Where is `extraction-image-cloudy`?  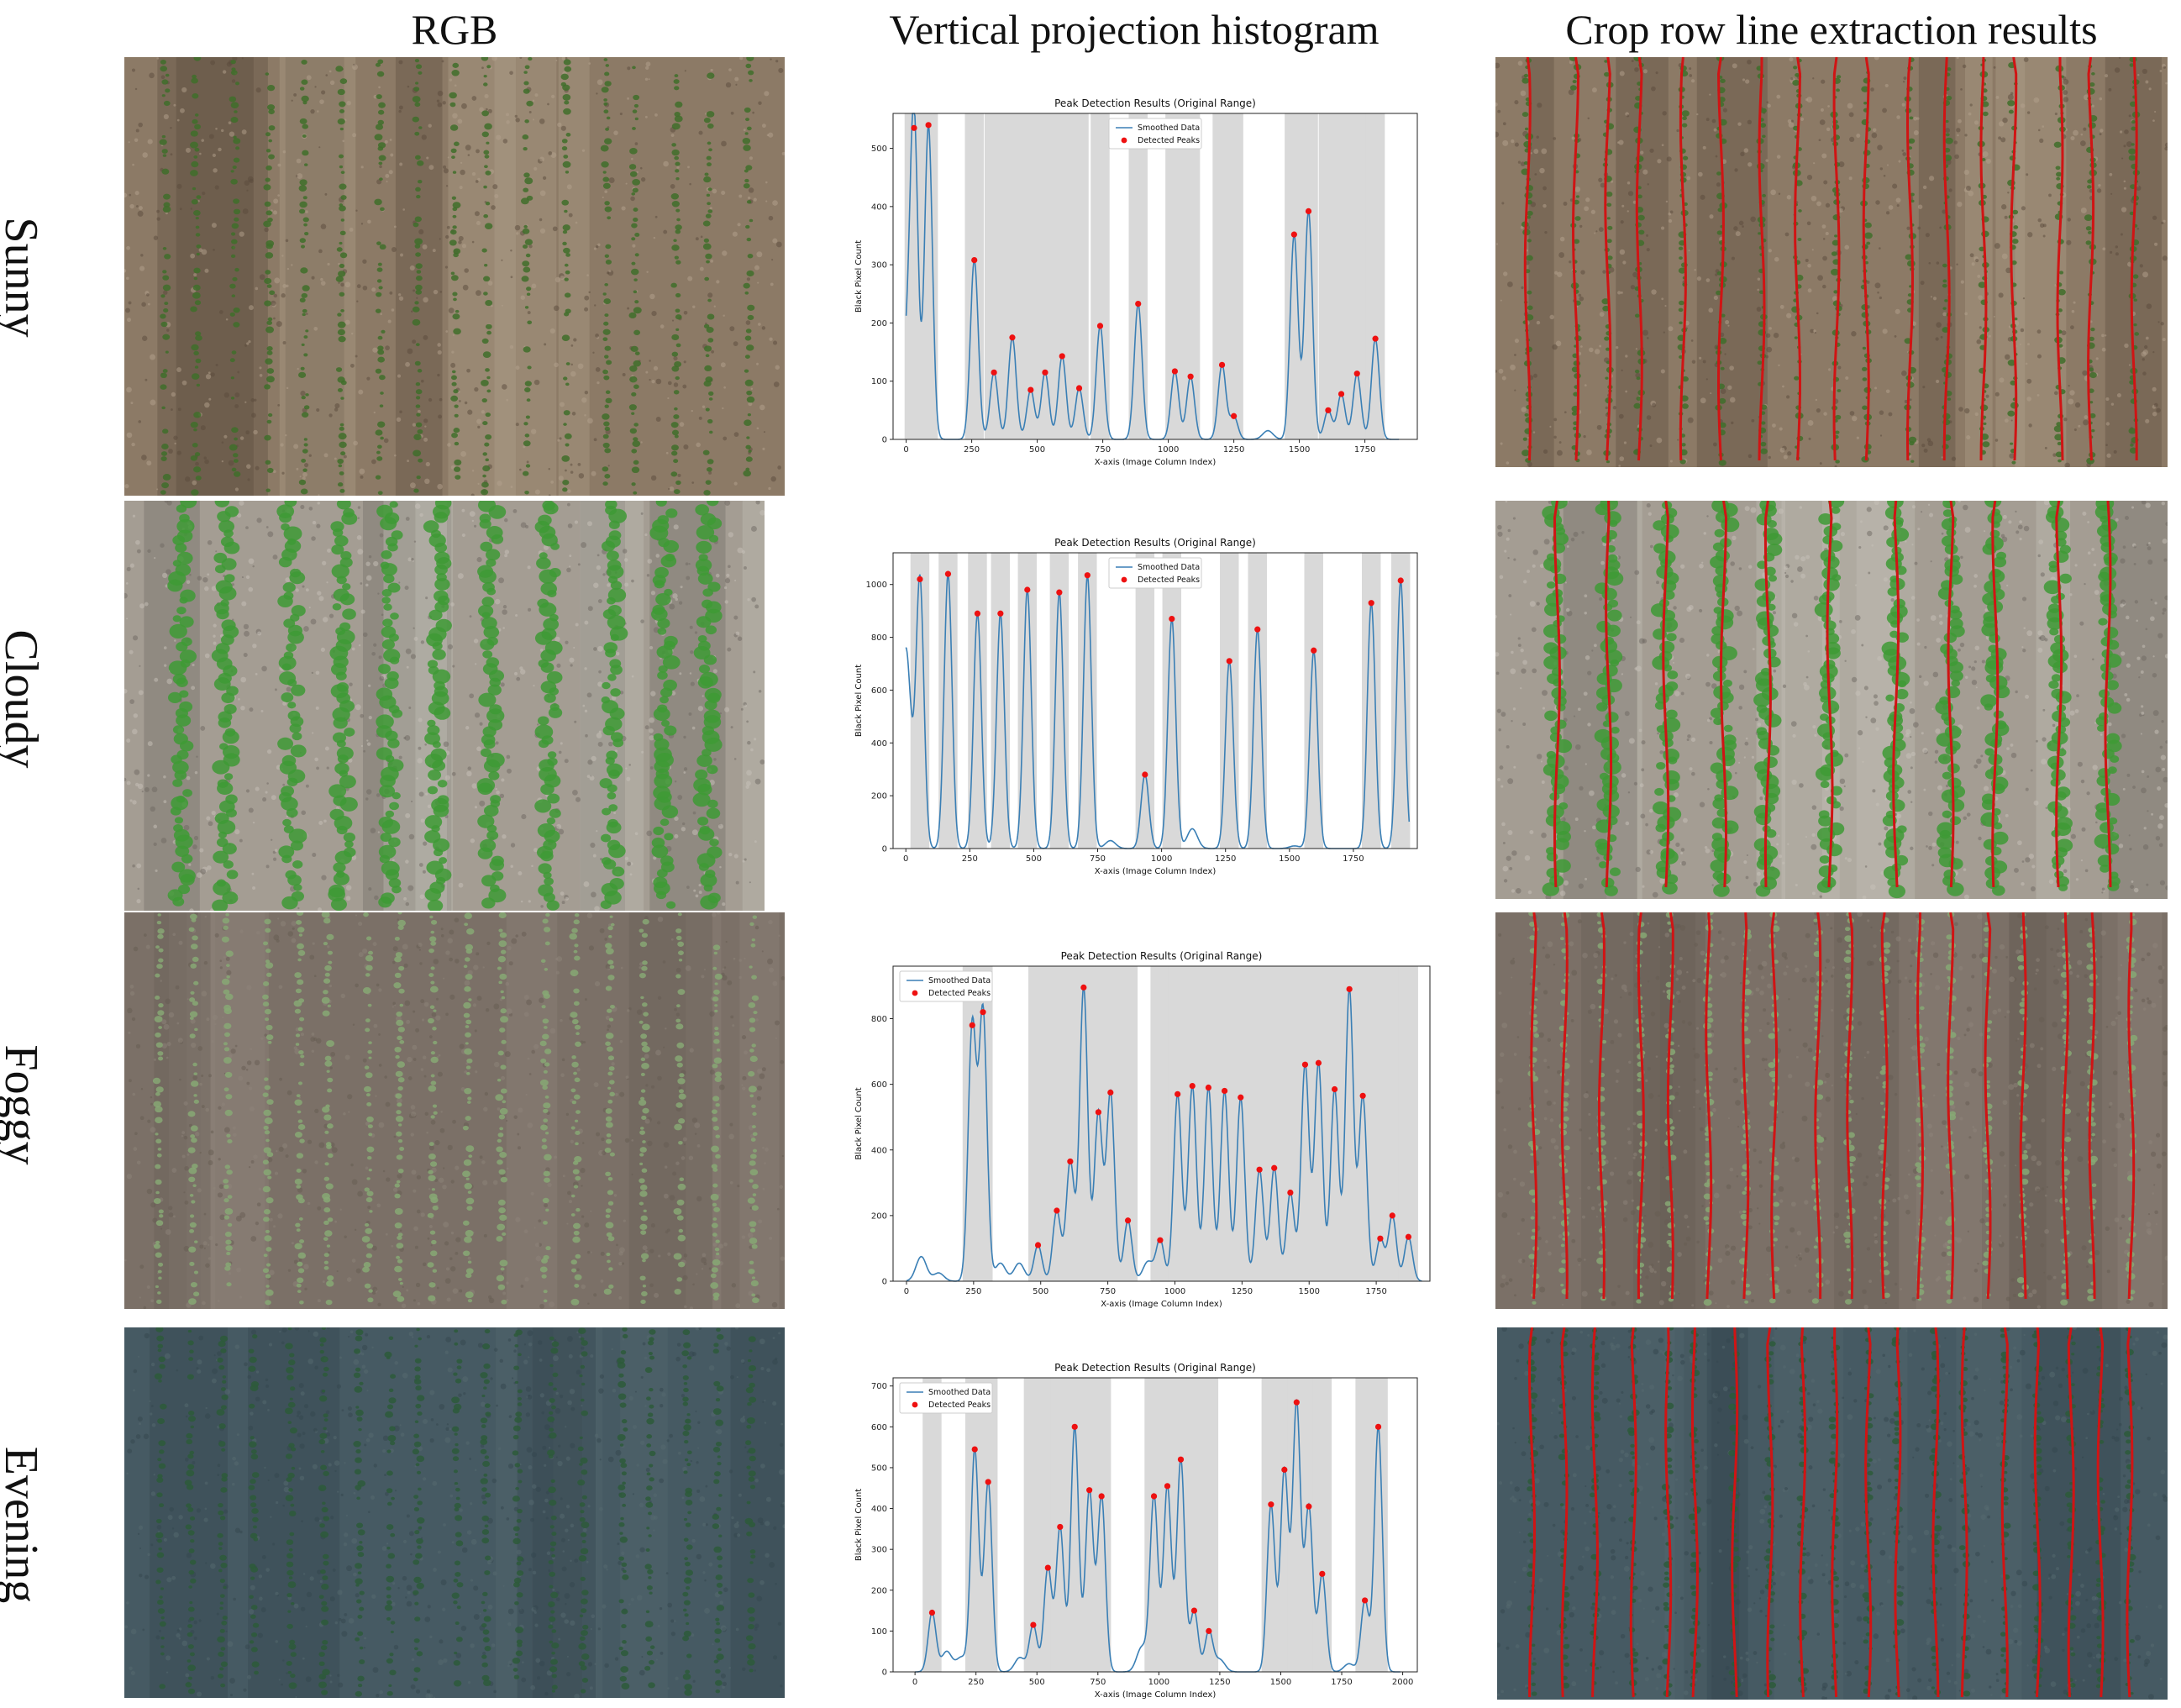 extraction-image-cloudy is located at coordinates (1831, 700).